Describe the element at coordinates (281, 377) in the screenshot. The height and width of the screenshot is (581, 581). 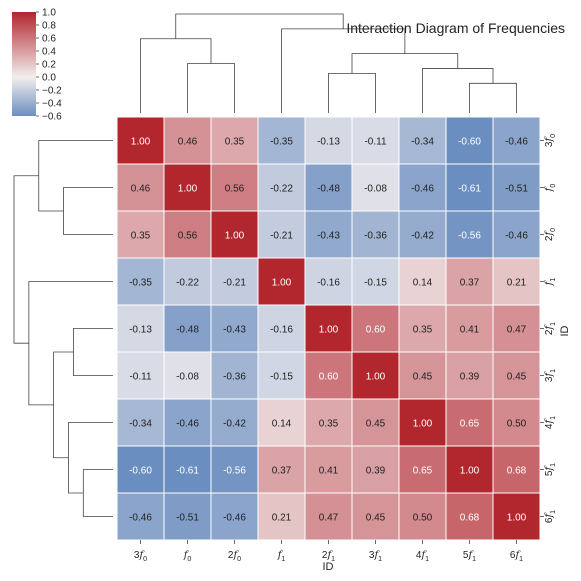
I see `cell-value-label: -0.15` at that location.